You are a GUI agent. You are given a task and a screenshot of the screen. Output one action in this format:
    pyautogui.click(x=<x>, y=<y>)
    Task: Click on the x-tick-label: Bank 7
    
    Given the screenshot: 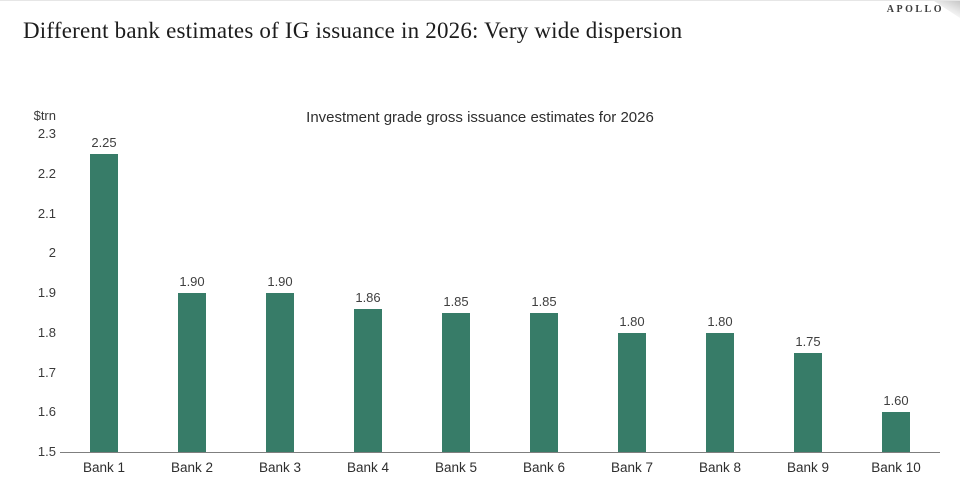 What is the action you would take?
    pyautogui.click(x=632, y=467)
    